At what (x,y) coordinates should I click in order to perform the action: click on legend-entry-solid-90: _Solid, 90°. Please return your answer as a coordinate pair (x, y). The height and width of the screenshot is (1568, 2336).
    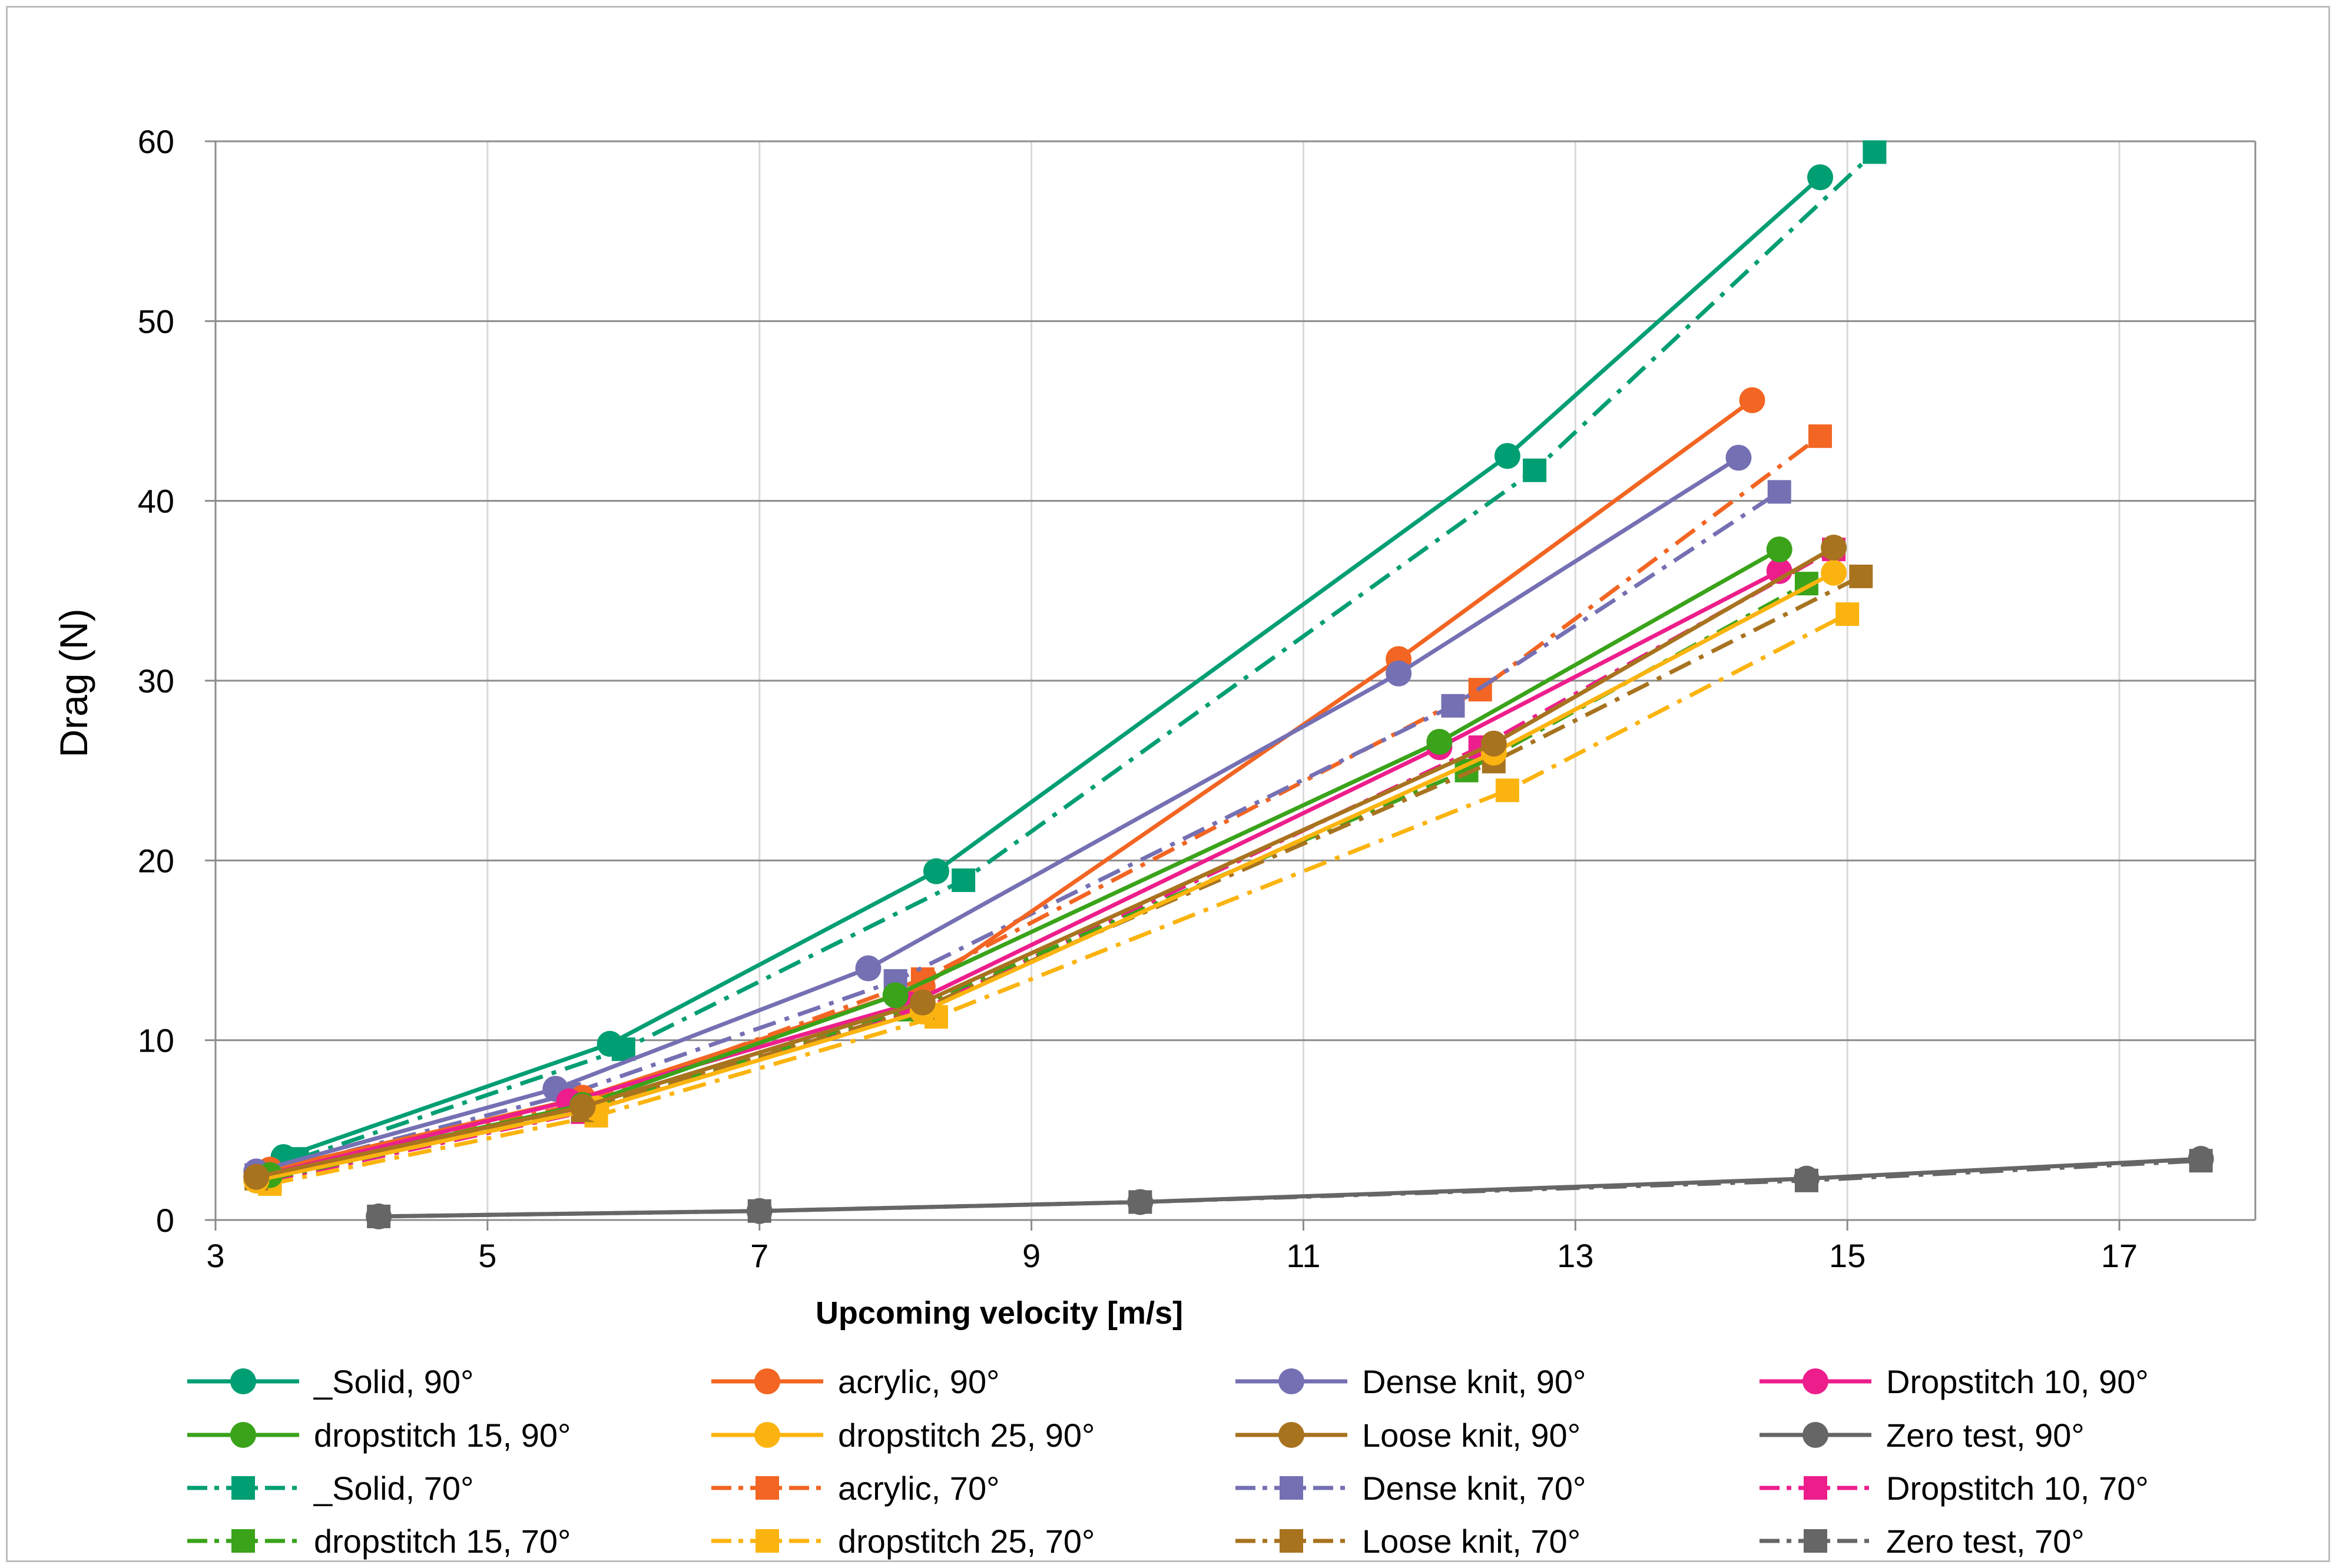
    Looking at the image, I should click on (330, 1382).